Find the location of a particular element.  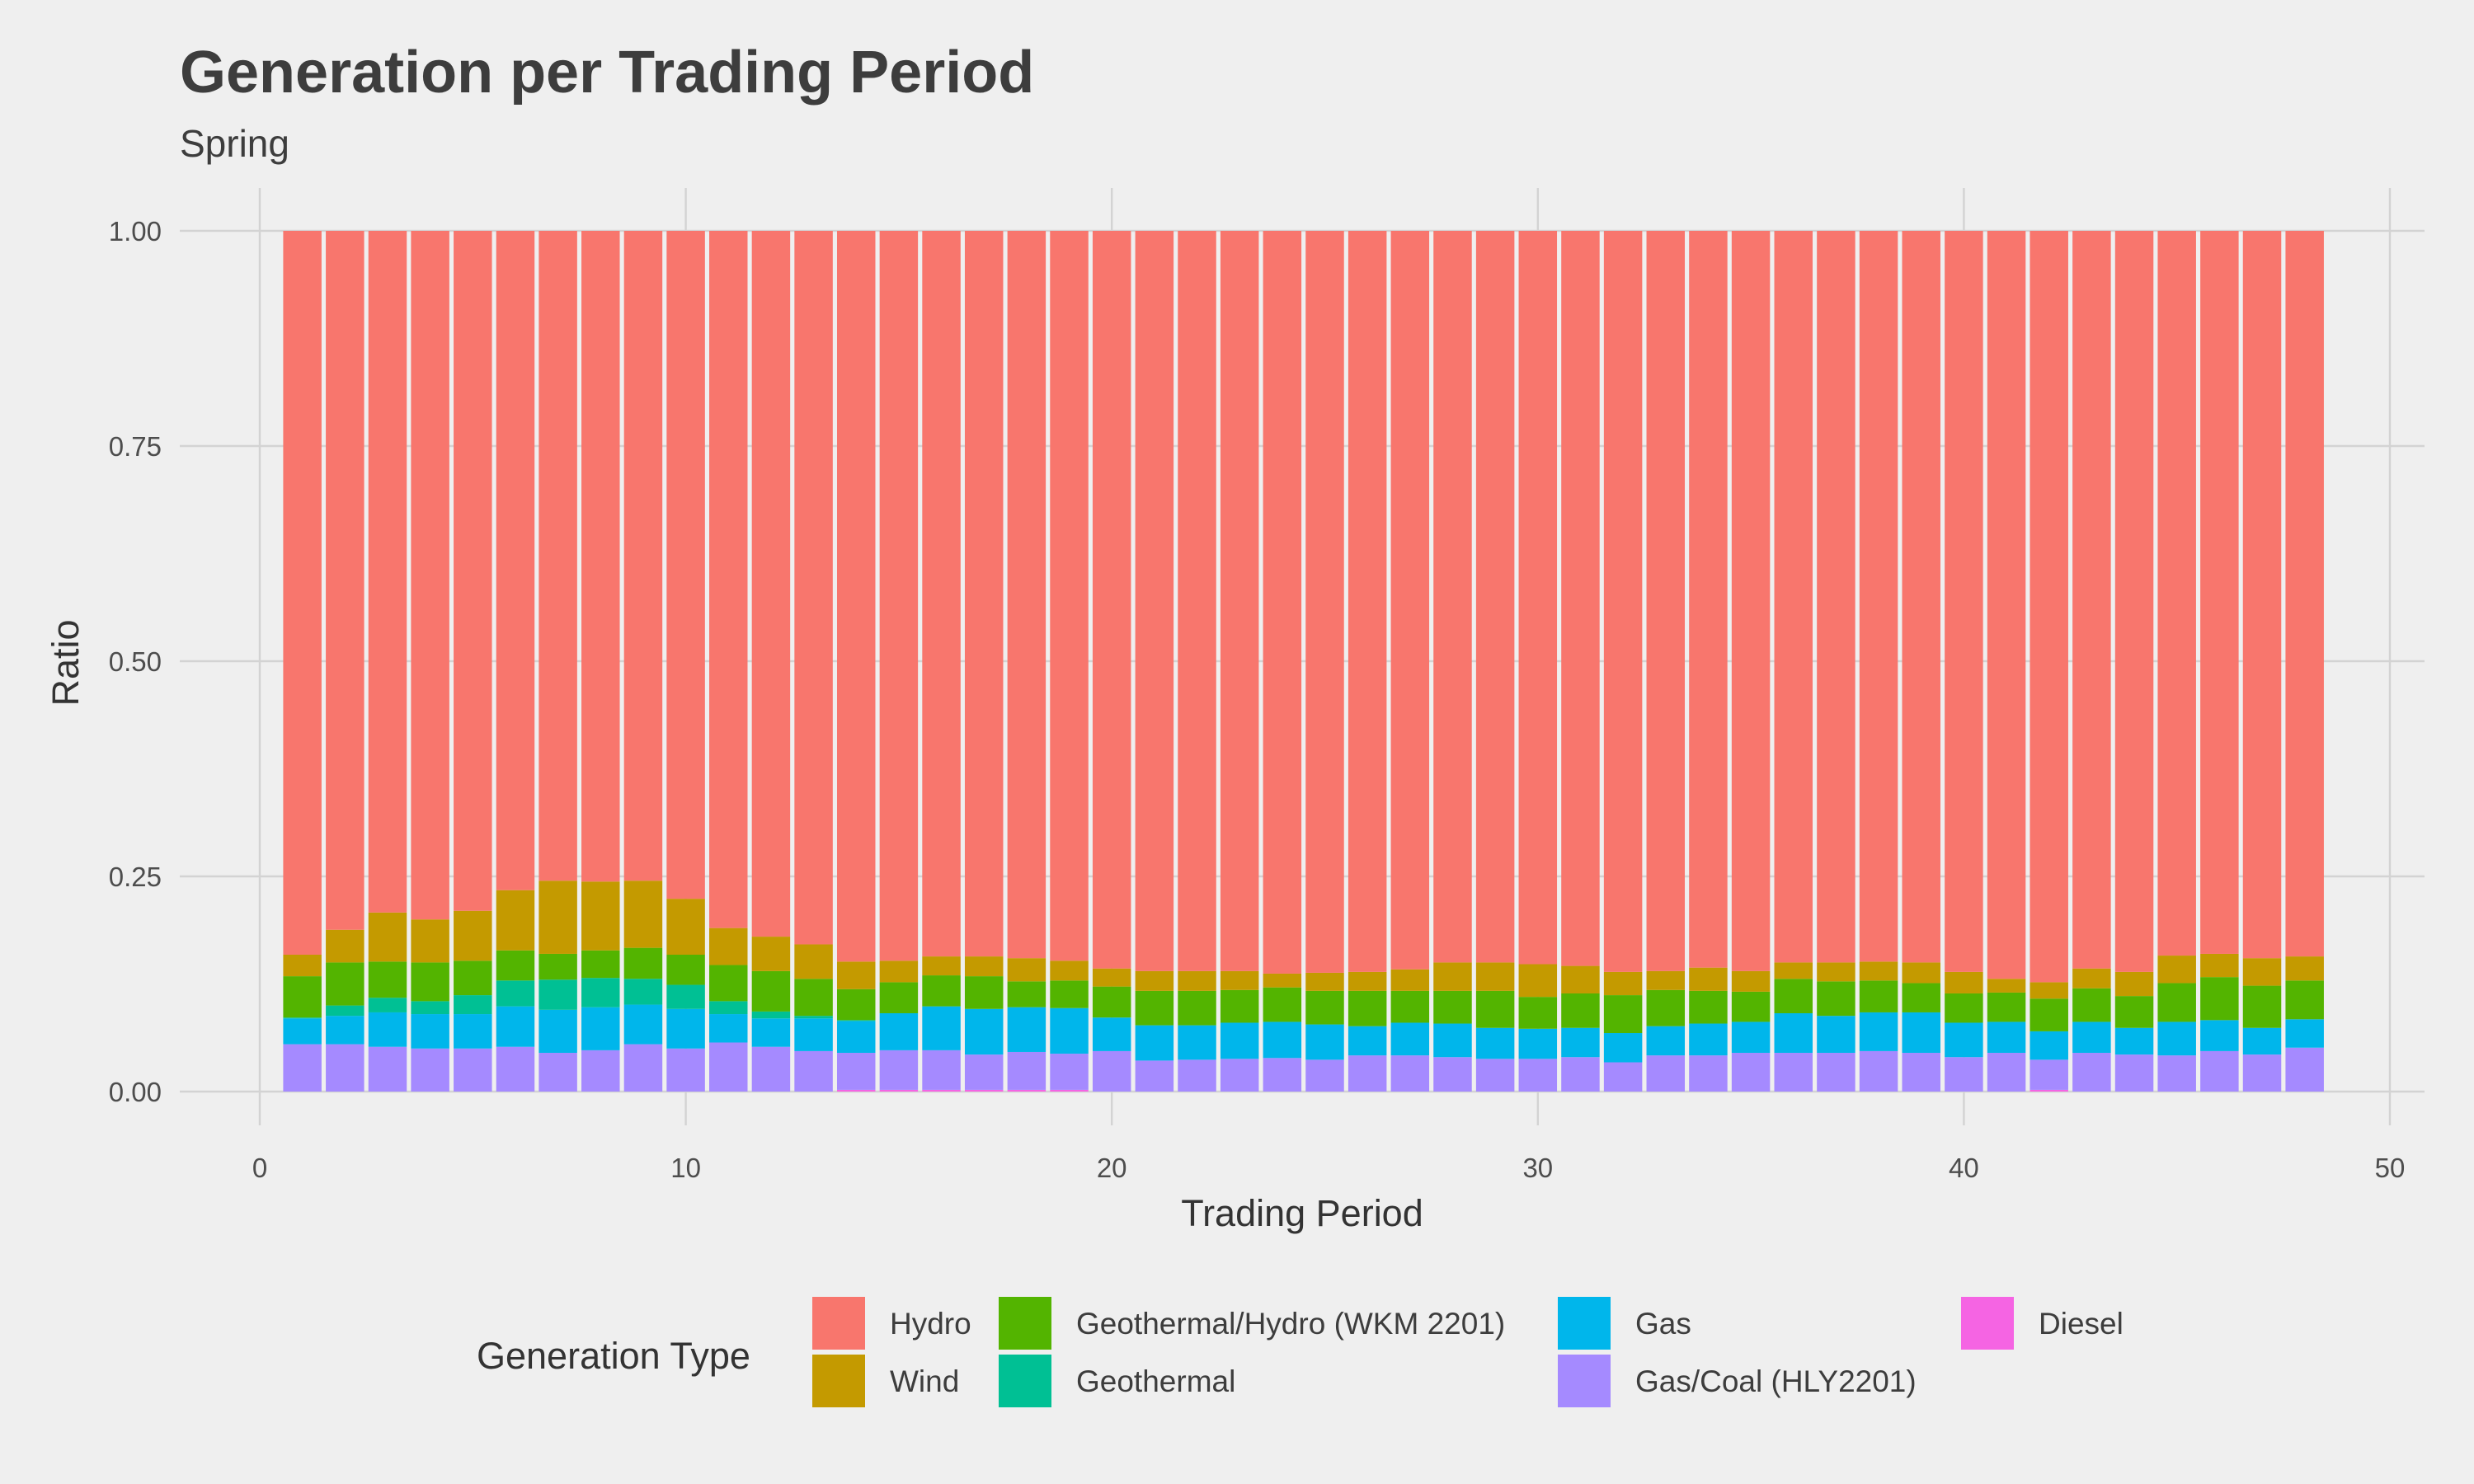

x-axis-ticks: 0 10 20 30 40 50 is located at coordinates (1329, 1168).